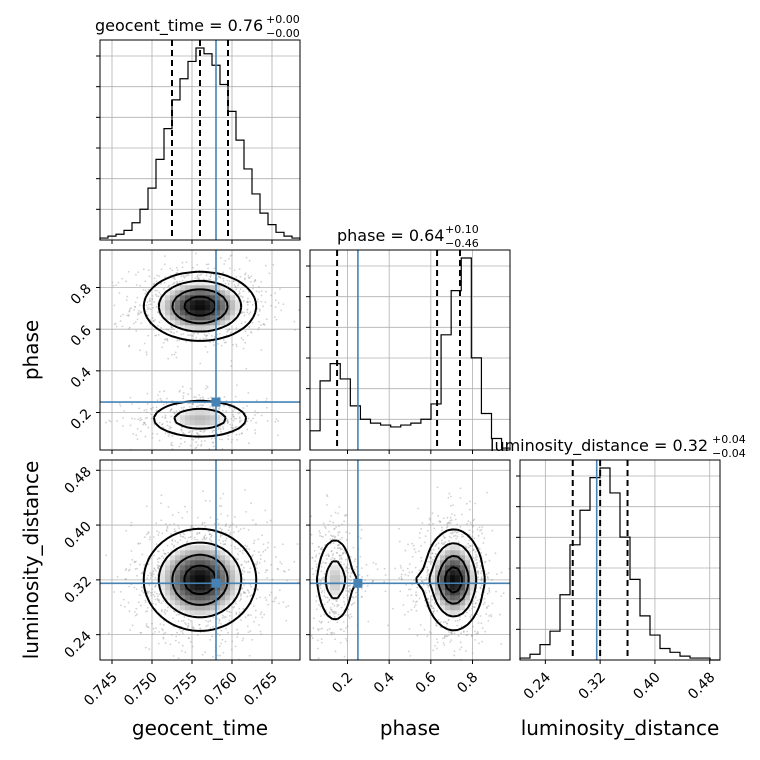  I want to click on ytick-label-luminosity_distance-3: 0.48, so click(77, 480).